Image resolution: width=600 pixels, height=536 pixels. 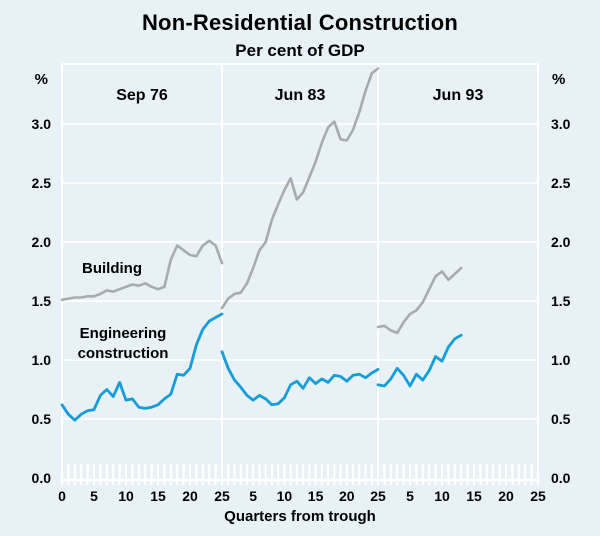 I want to click on panel-label-2: Jun 83, so click(x=300, y=95).